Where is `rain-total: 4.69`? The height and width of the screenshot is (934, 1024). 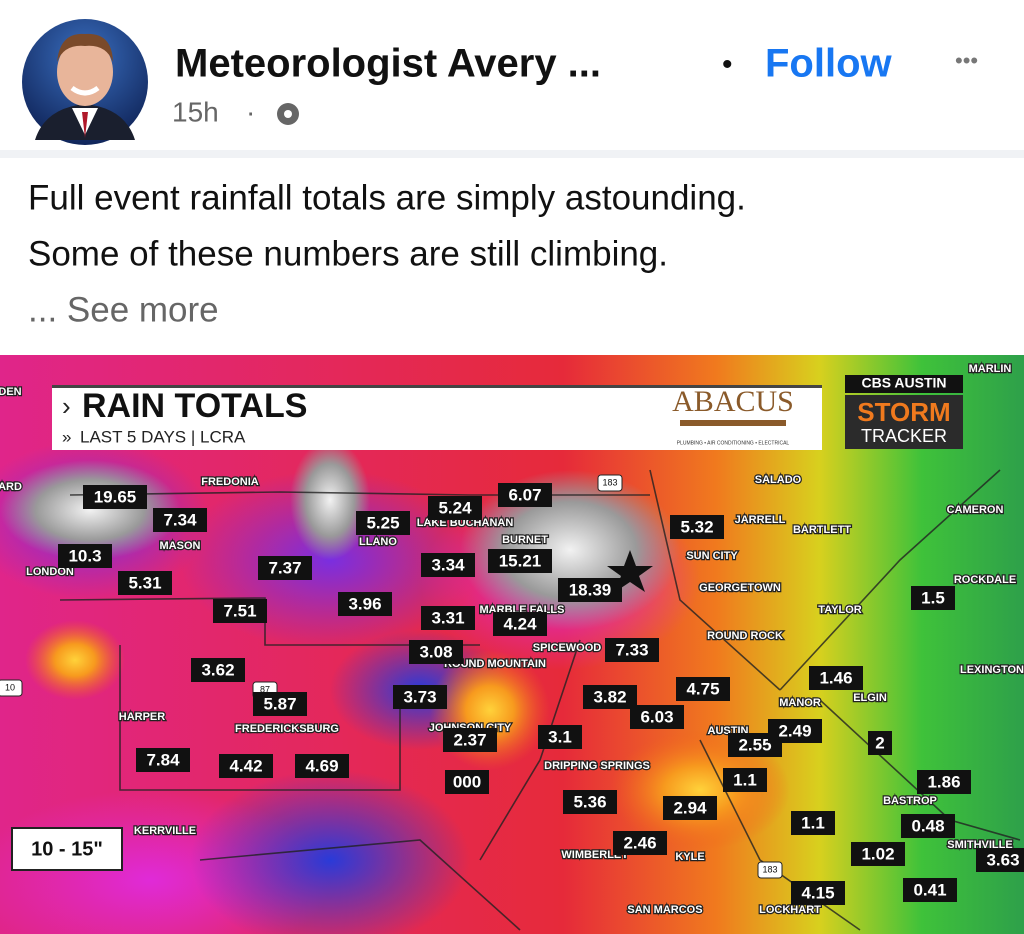 rain-total: 4.69 is located at coordinates (321, 765).